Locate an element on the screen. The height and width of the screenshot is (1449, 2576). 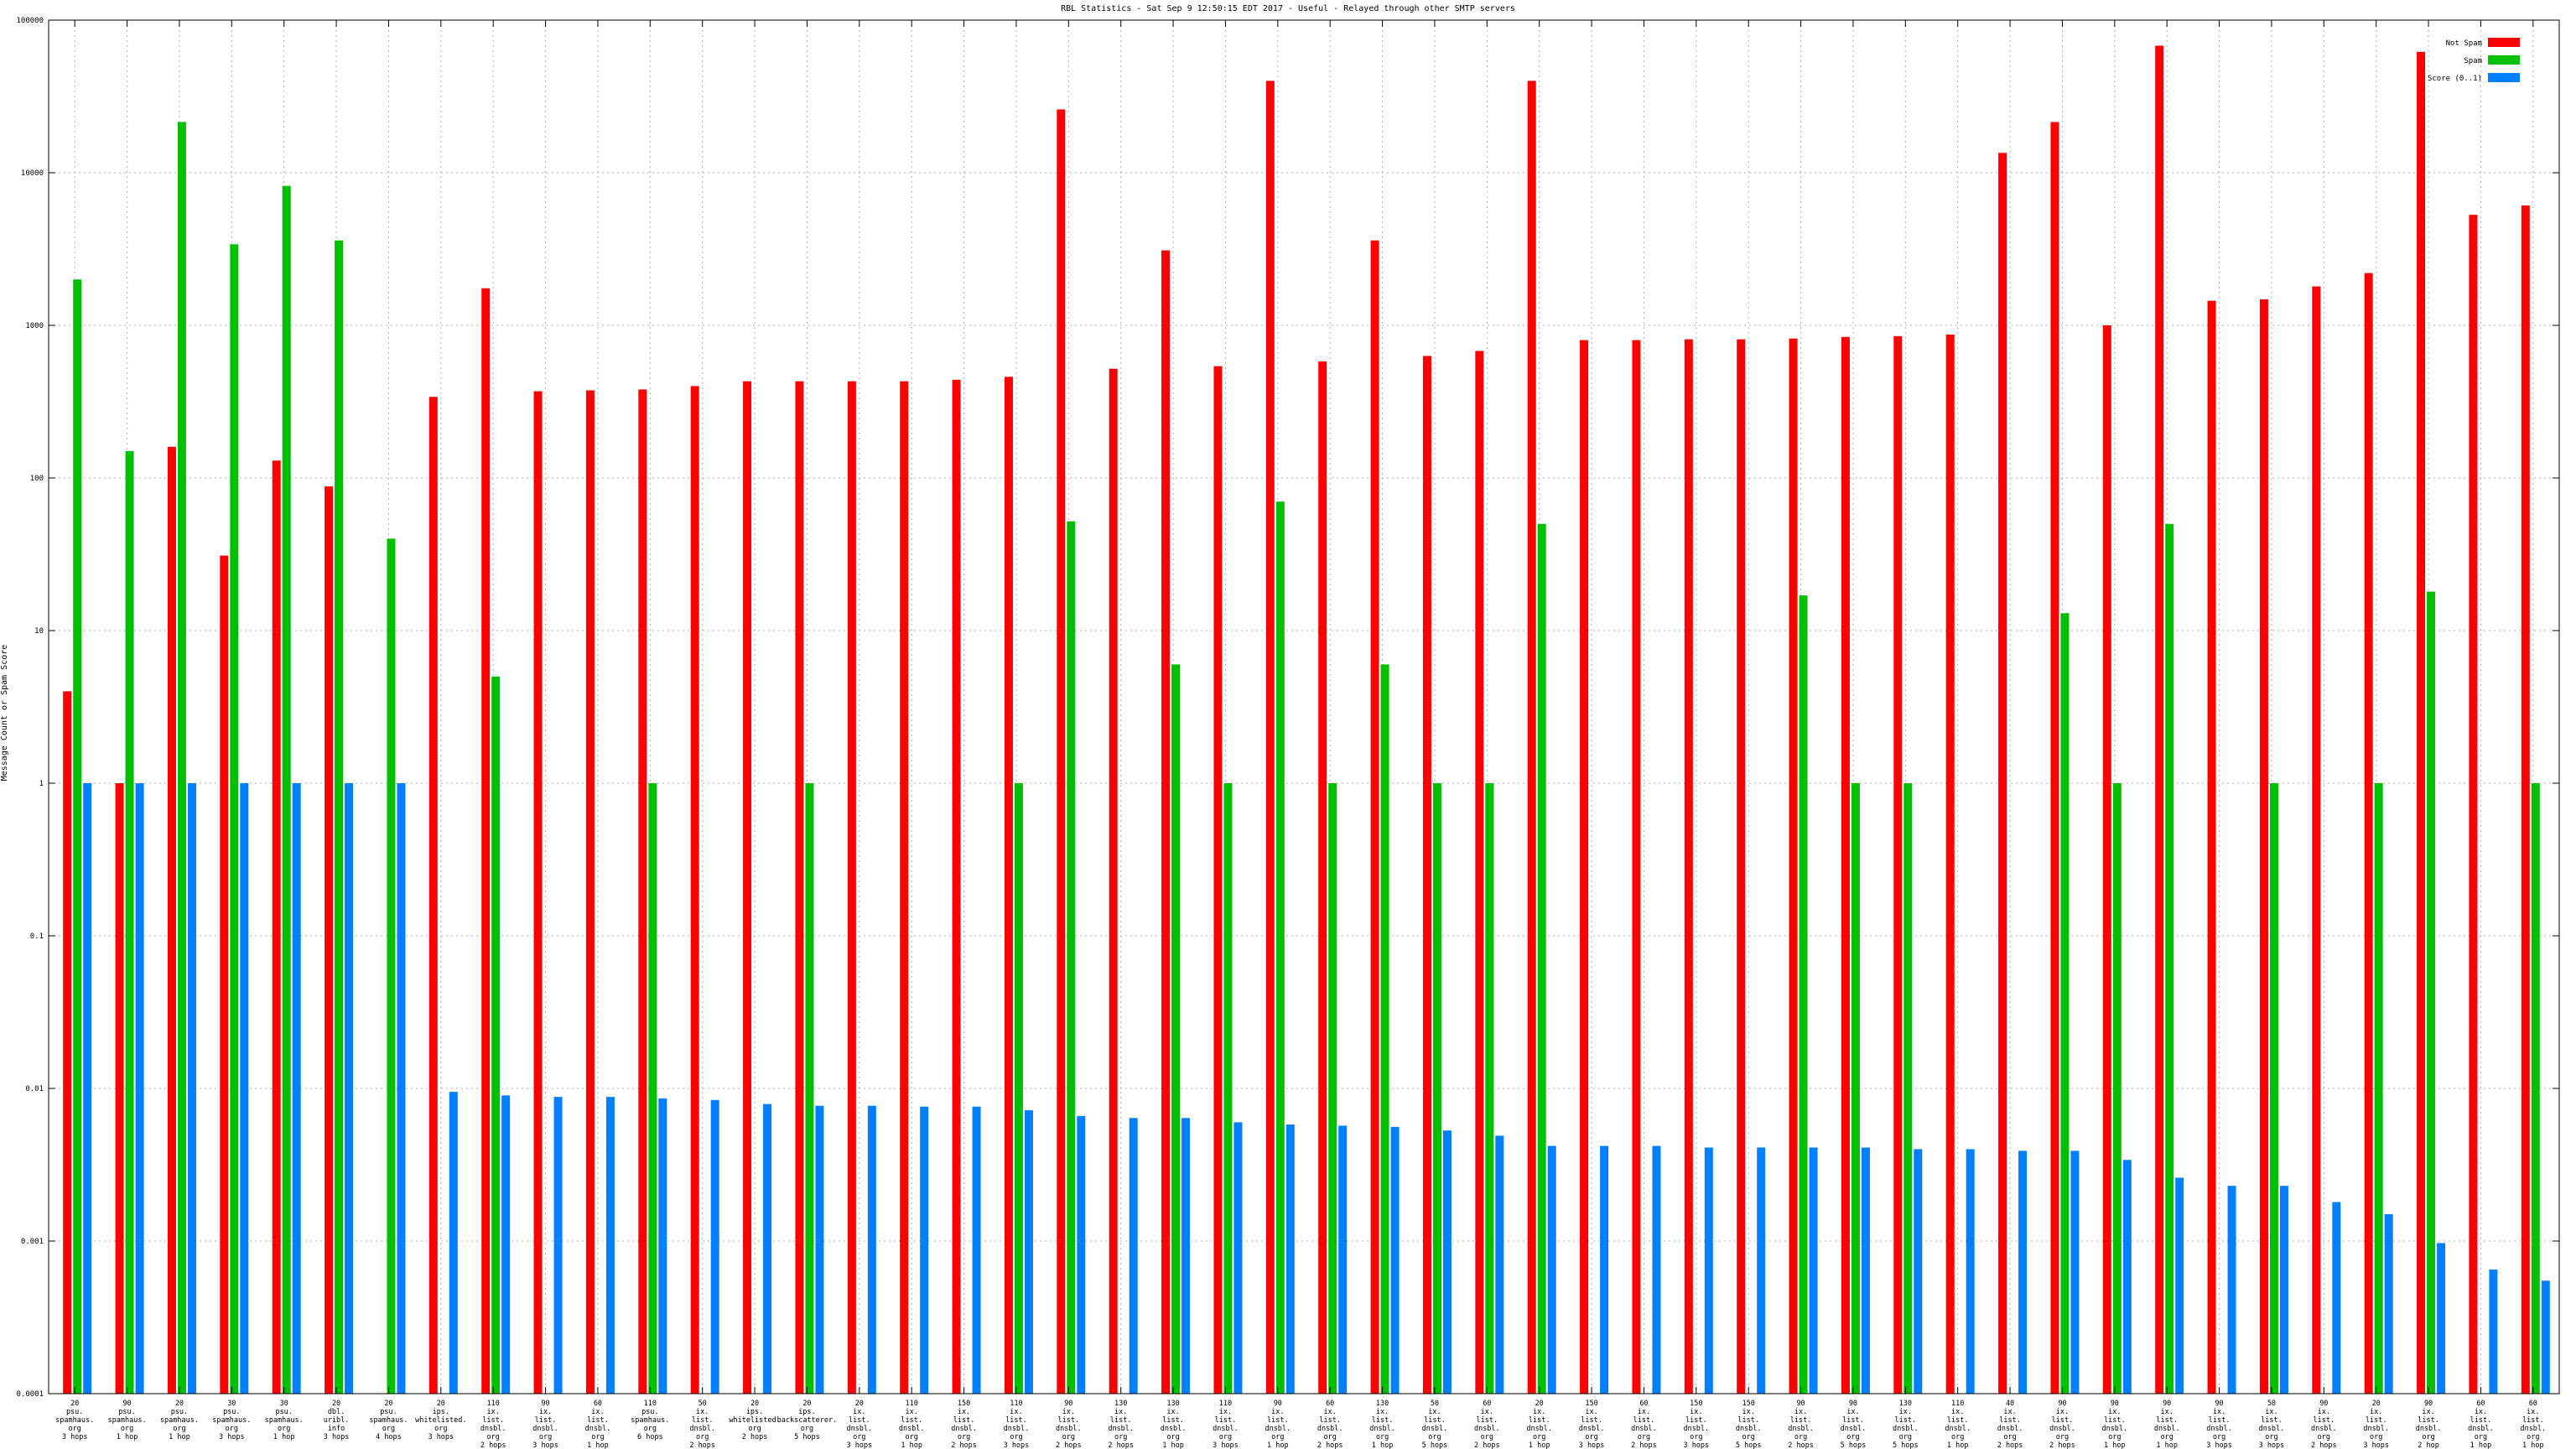
x-category-label-line: 30 is located at coordinates (284, 1404).